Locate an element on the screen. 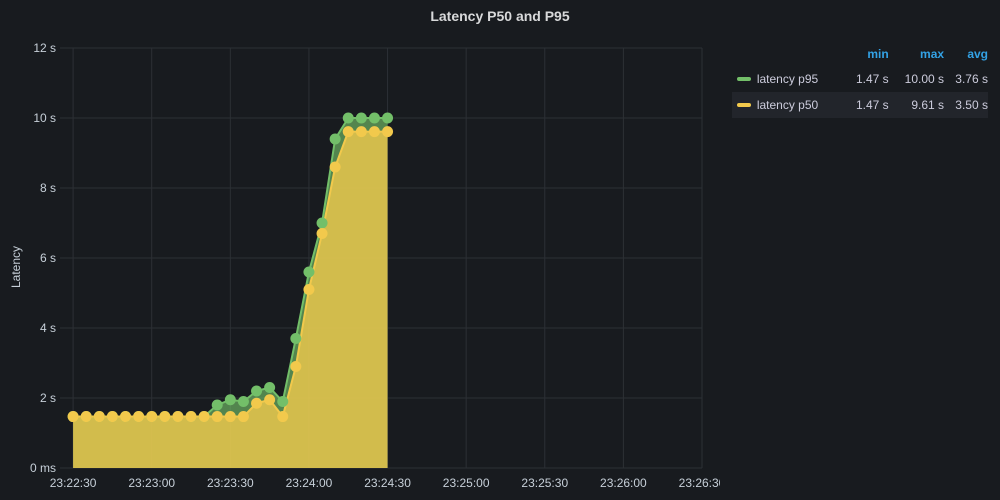  legend-item-p95: latency p95 1.47 s 10.00 s 3.76 s is located at coordinates (860, 79).